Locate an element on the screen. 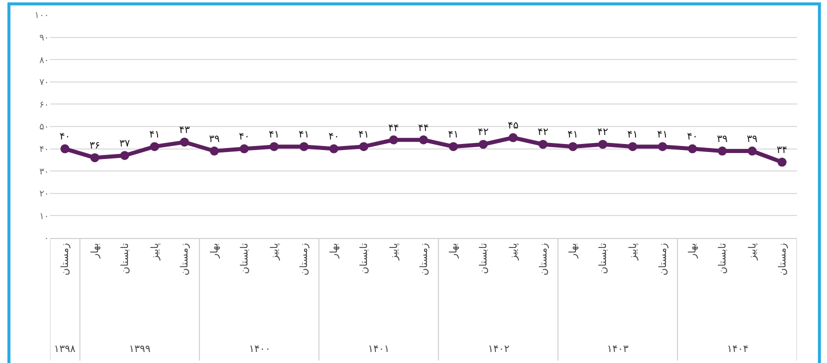 The height and width of the screenshot is (363, 827). category-label: ۱۴۰۲ is located at coordinates (499, 349).